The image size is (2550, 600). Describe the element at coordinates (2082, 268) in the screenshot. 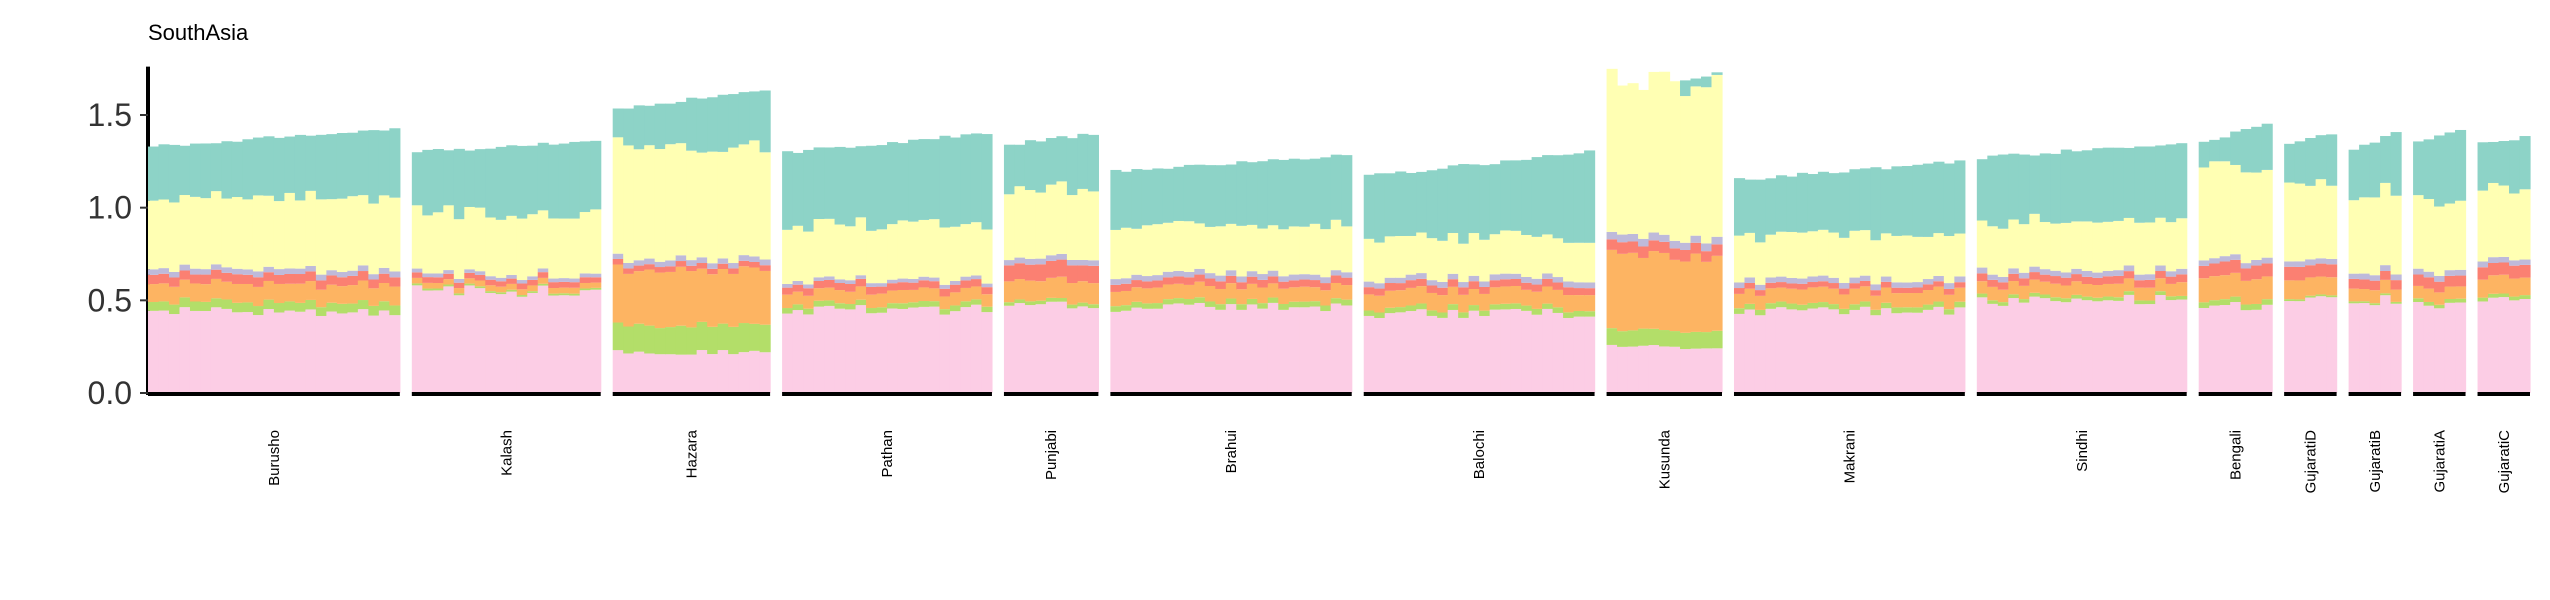

I see `group-Sindhi` at that location.